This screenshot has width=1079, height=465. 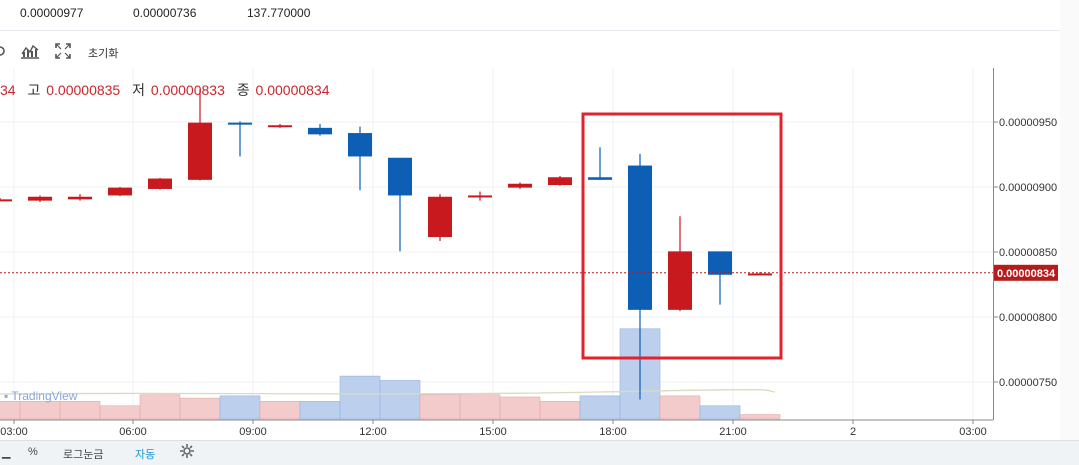 What do you see at coordinates (1028, 253) in the screenshot?
I see `price-tick-label: 0.00000850` at bounding box center [1028, 253].